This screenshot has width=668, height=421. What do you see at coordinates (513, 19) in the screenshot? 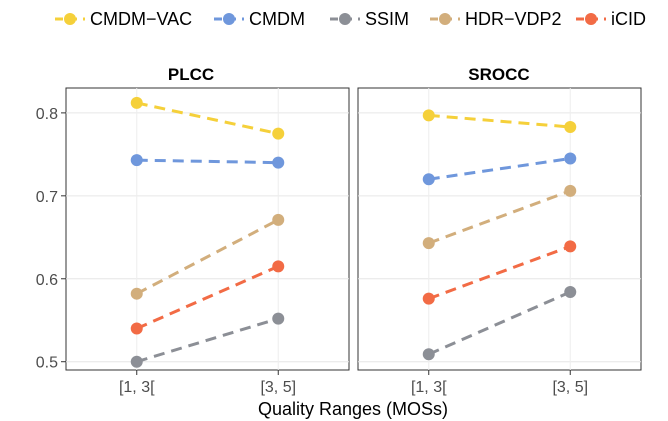
I see `legend-label-hdr-vdp2: HDR−VDP2` at bounding box center [513, 19].